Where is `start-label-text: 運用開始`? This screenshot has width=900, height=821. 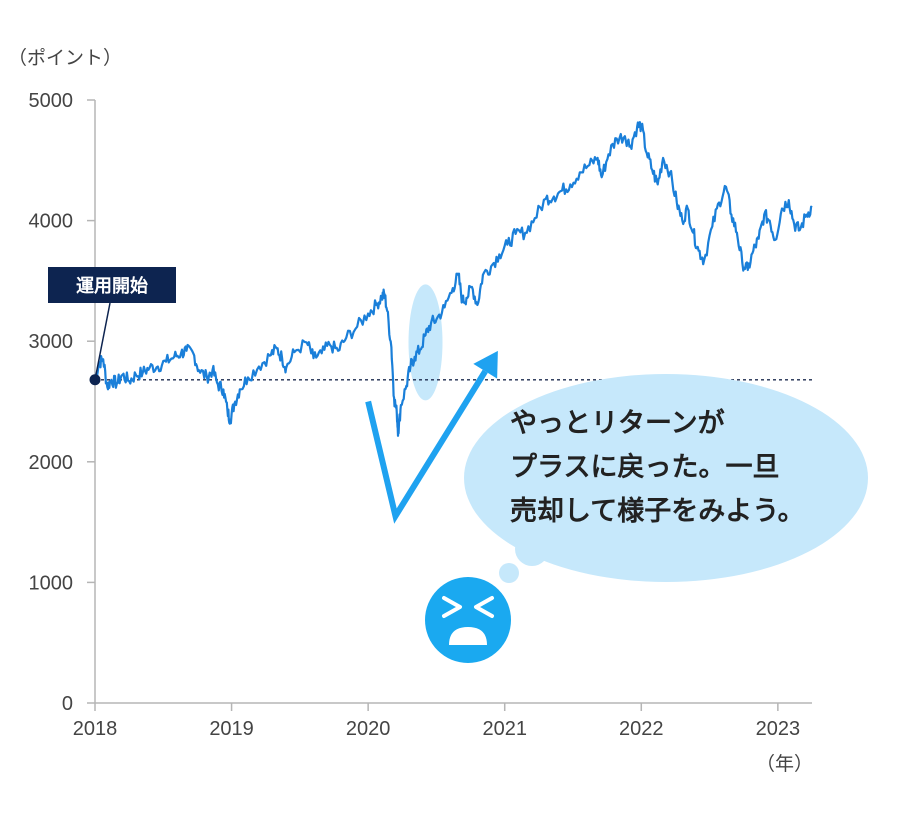 start-label-text: 運用開始 is located at coordinates (112, 286).